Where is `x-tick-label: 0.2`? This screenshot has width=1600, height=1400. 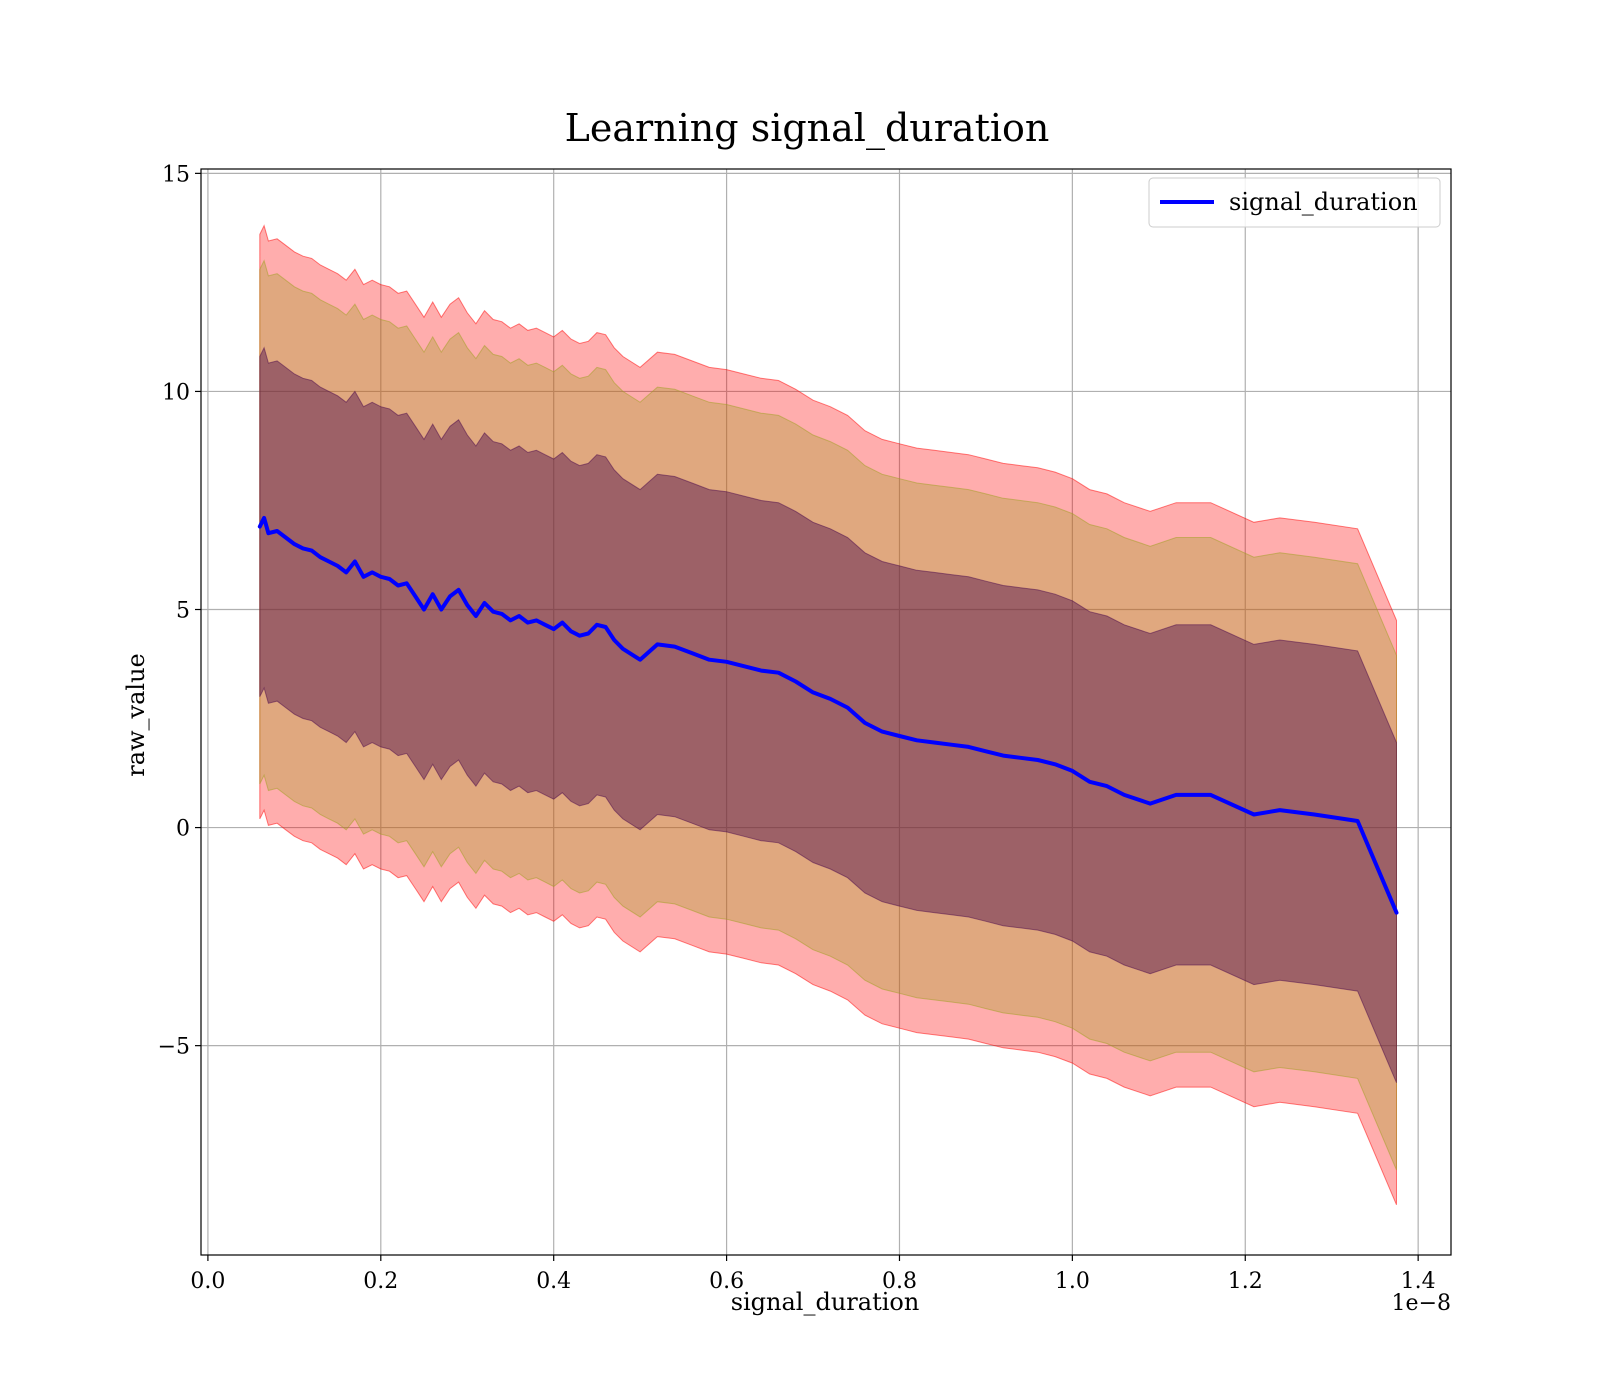 x-tick-label: 0.2 is located at coordinates (380, 1281).